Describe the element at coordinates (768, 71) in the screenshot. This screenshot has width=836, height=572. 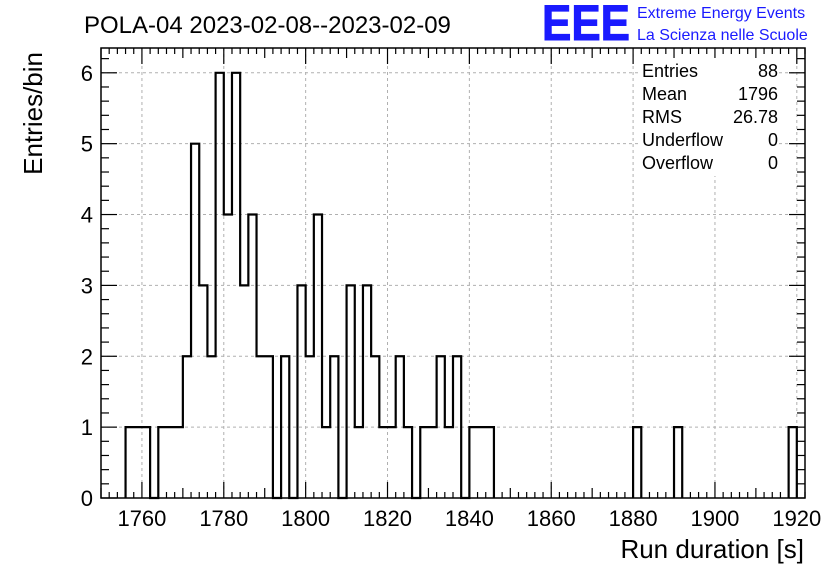
I see `stats-value-entries: 88` at that location.